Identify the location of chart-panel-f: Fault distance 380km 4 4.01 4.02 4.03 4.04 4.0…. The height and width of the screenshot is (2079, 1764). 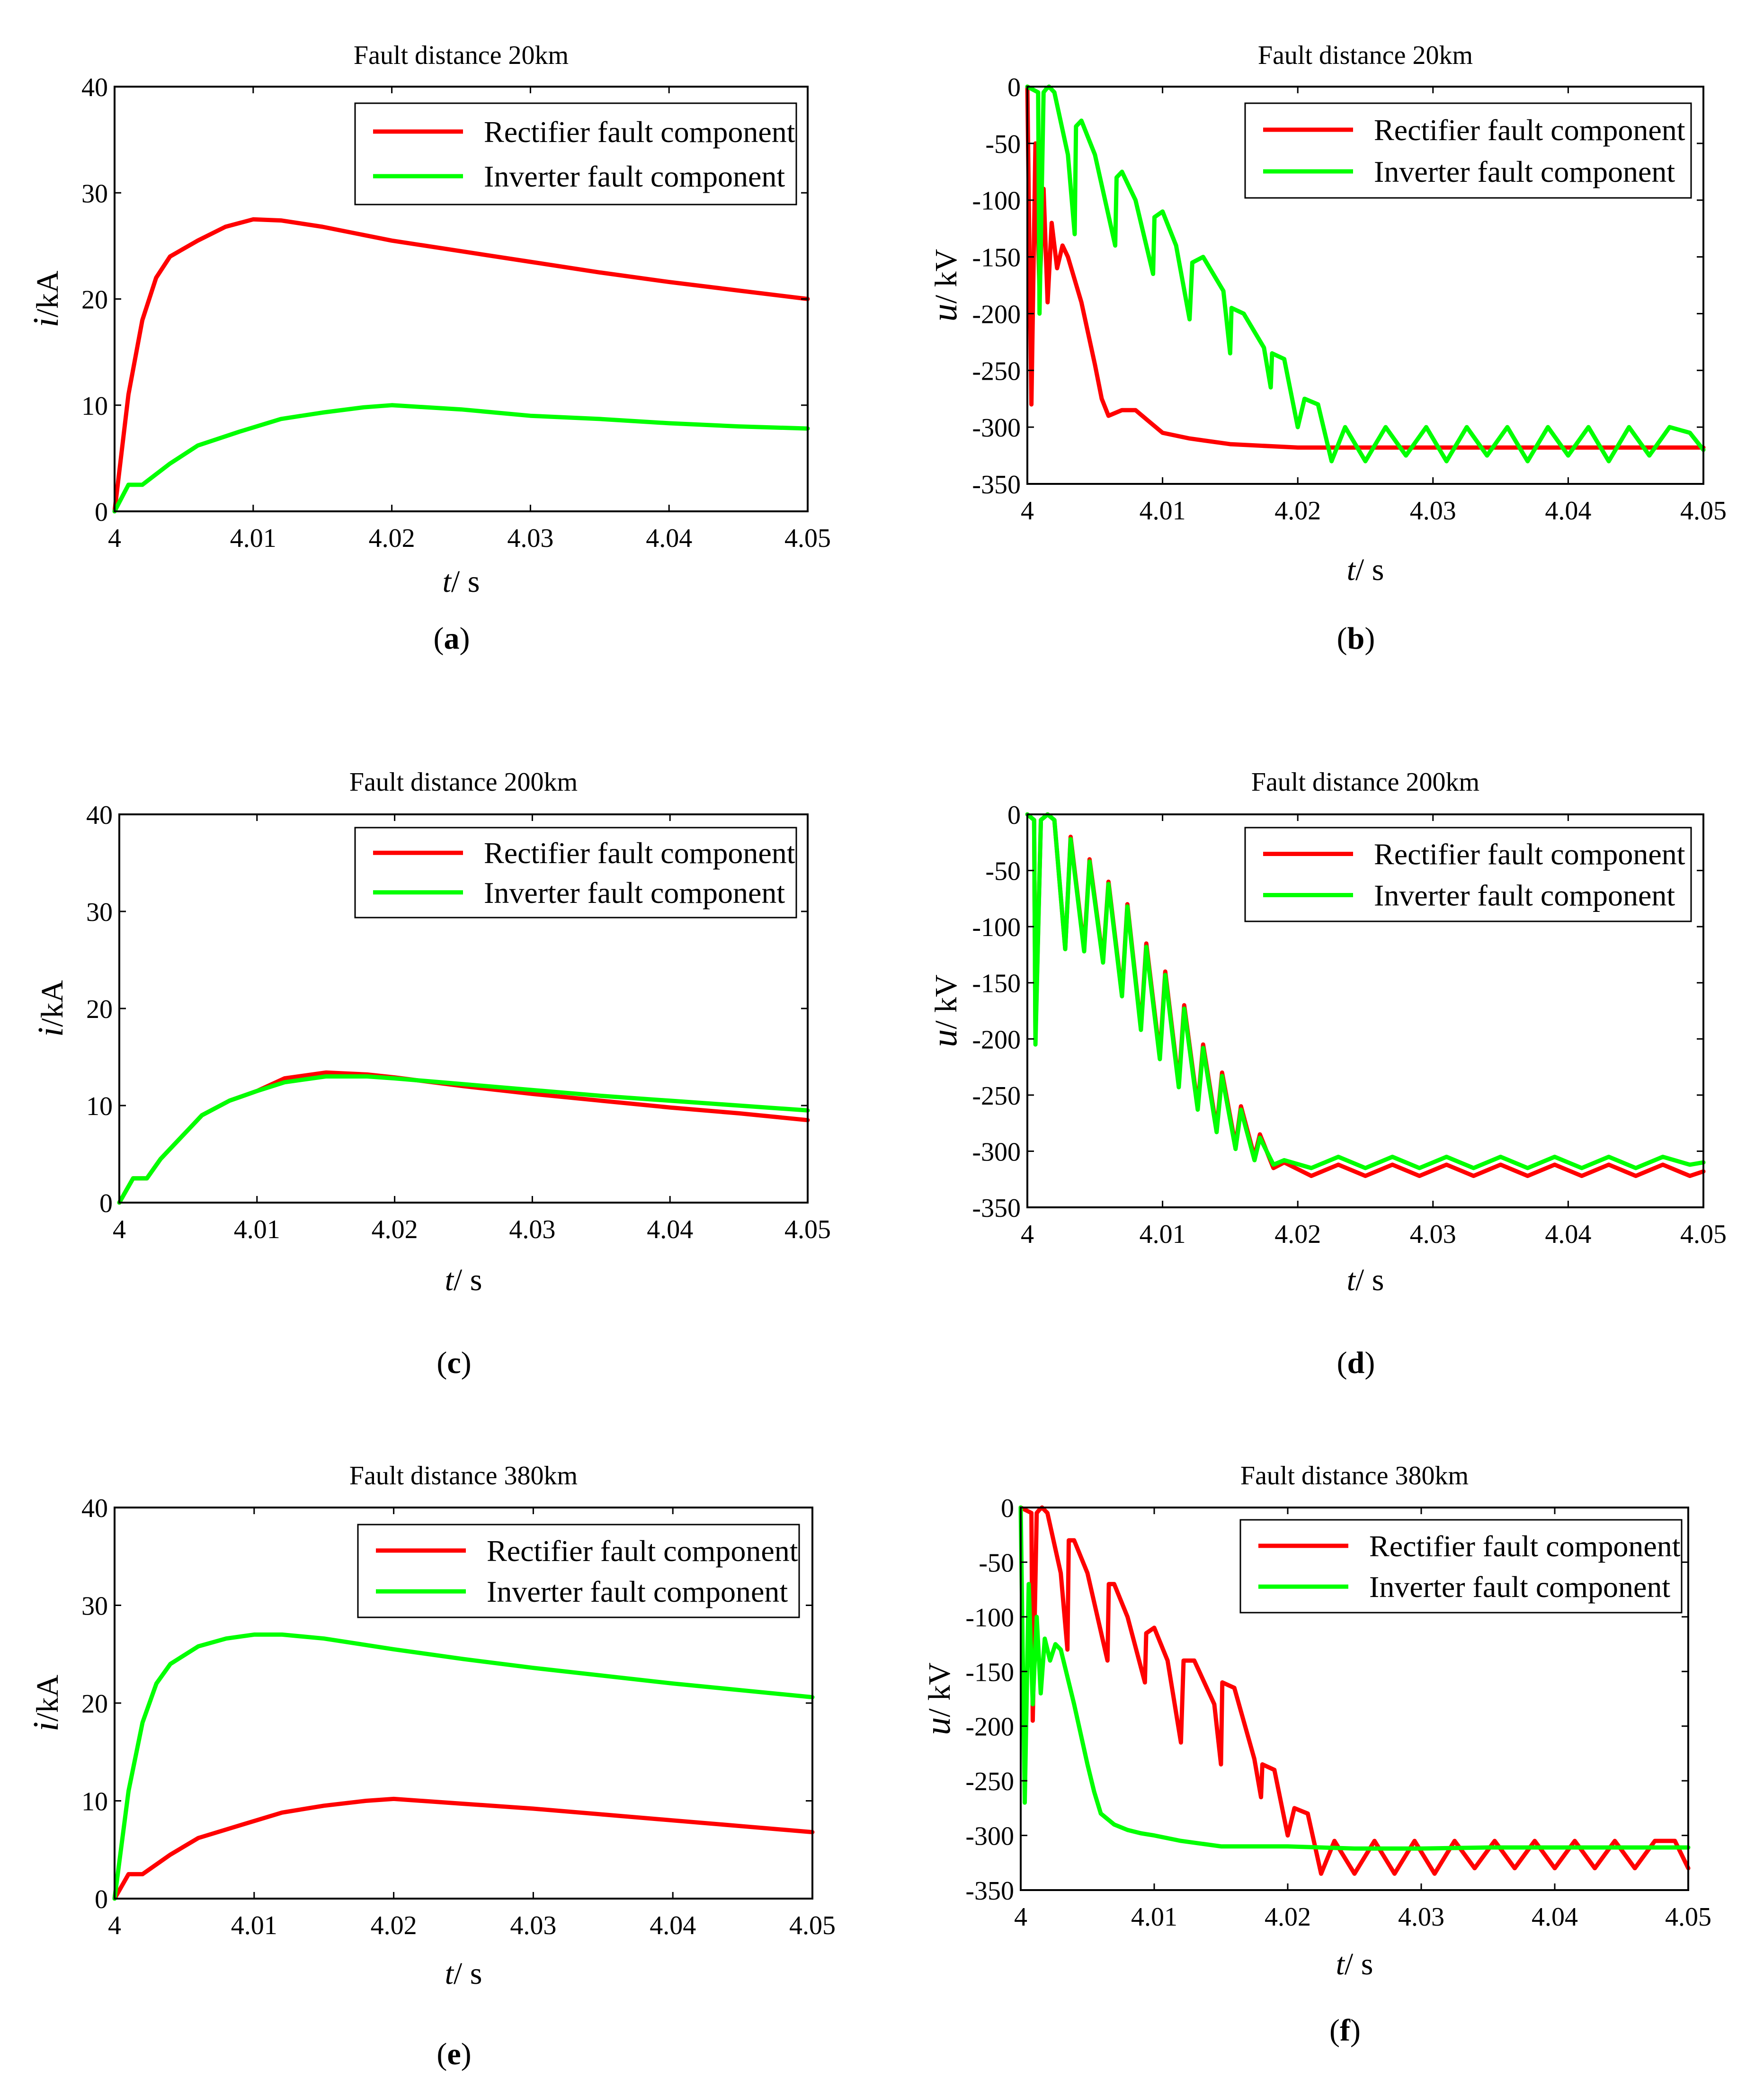
(1314, 1755).